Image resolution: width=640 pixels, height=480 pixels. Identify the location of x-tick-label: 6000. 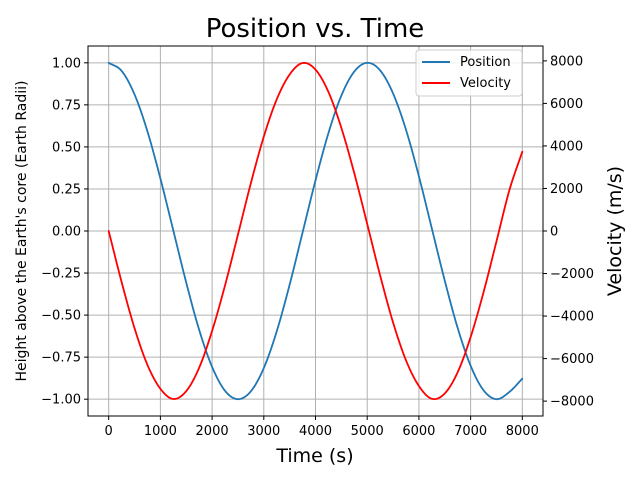
(418, 431).